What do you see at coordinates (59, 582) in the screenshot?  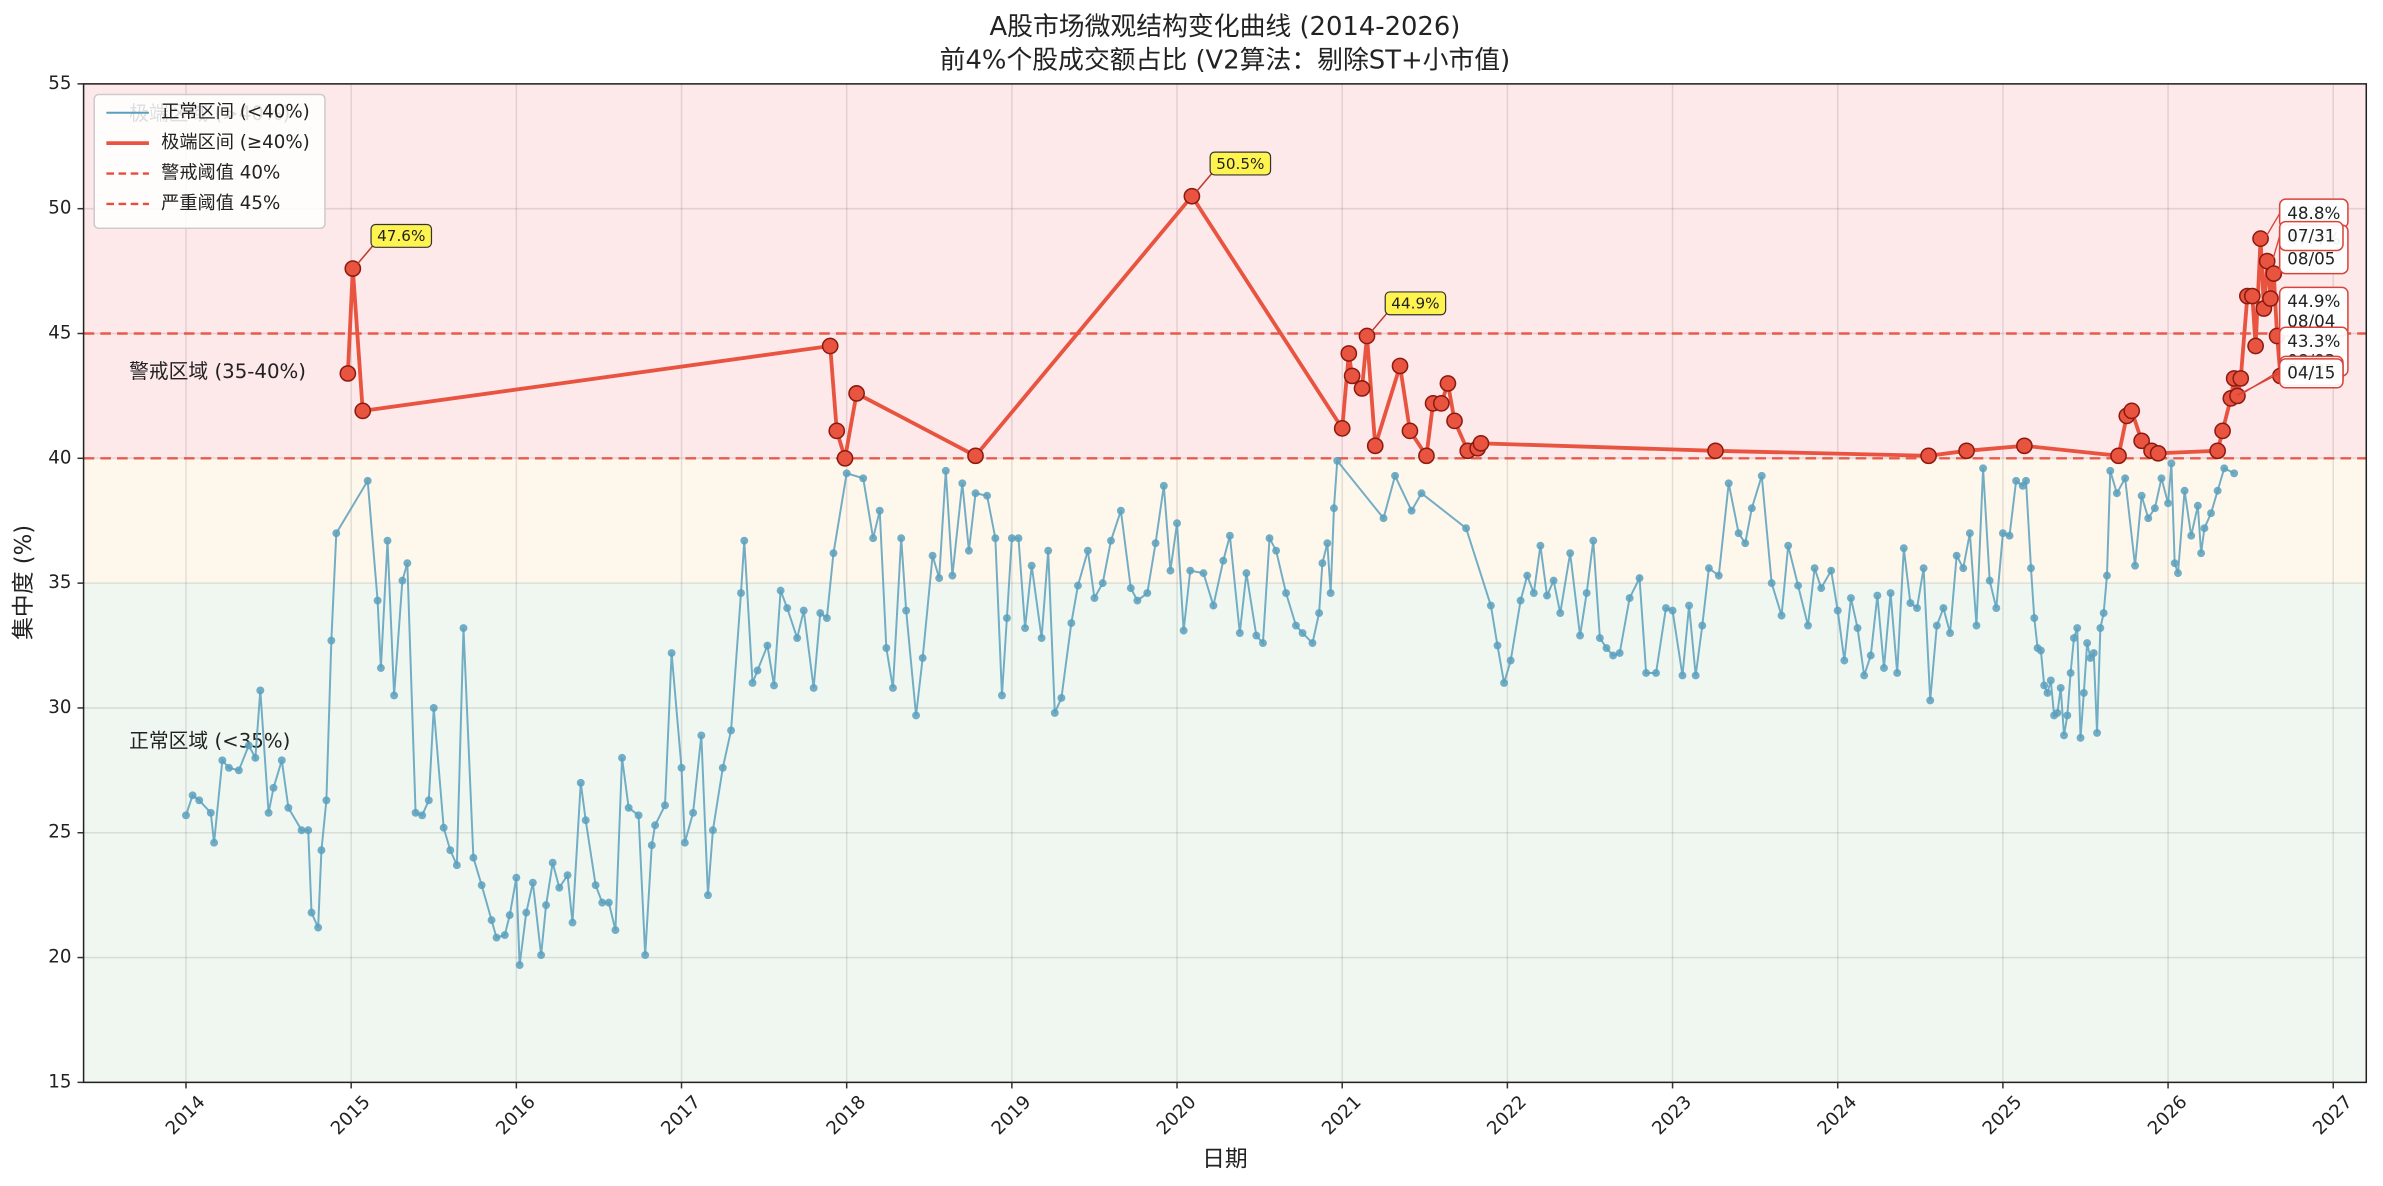 I see `y-tick-label: 35` at bounding box center [59, 582].